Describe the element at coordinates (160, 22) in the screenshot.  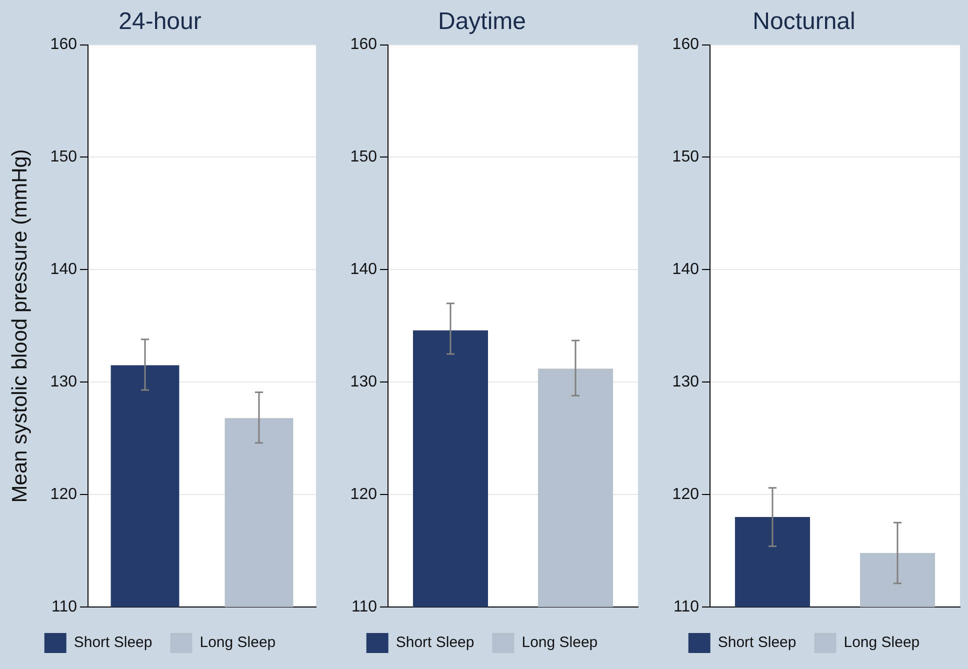
I see `chart-title: 24-hour` at that location.